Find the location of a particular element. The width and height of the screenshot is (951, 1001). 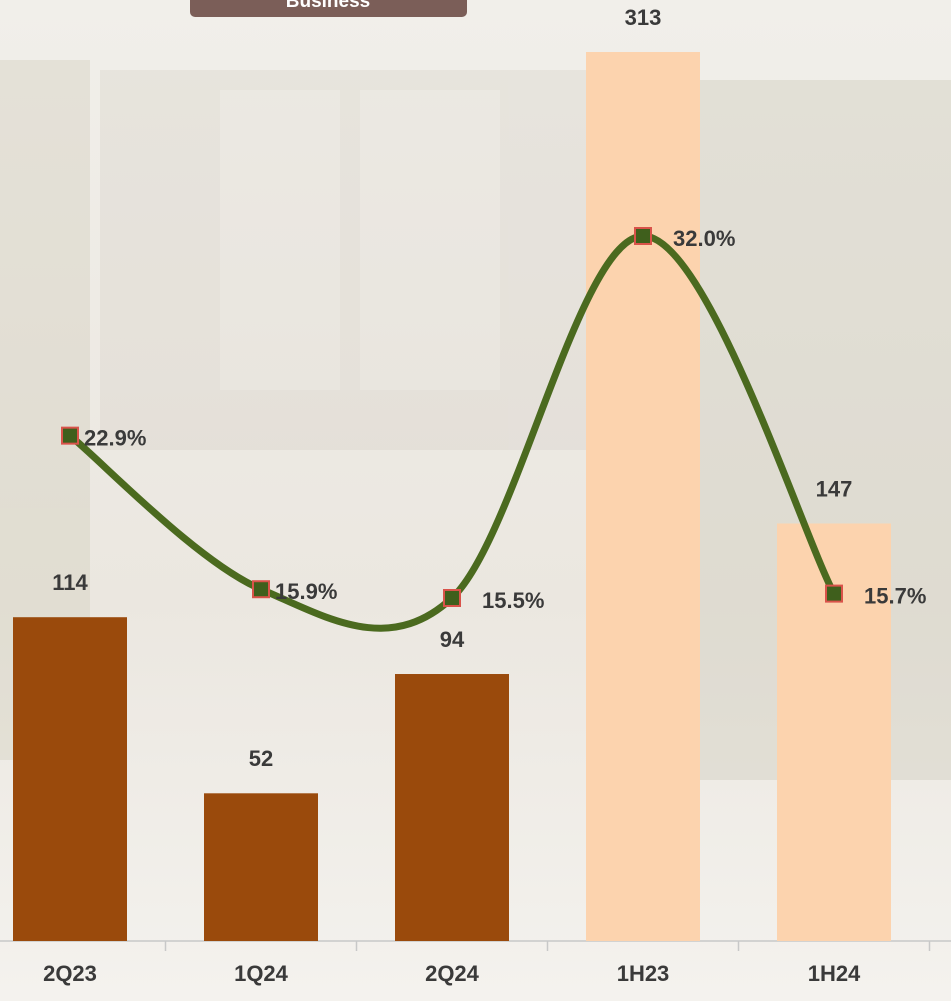

x-tick-label: 1H23 is located at coordinates (643, 973).